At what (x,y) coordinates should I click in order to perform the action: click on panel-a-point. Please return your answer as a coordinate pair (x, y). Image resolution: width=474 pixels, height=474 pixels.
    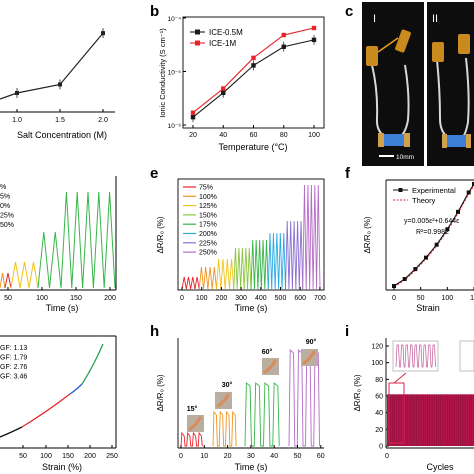
    Looking at the image, I should click on (60, 84).